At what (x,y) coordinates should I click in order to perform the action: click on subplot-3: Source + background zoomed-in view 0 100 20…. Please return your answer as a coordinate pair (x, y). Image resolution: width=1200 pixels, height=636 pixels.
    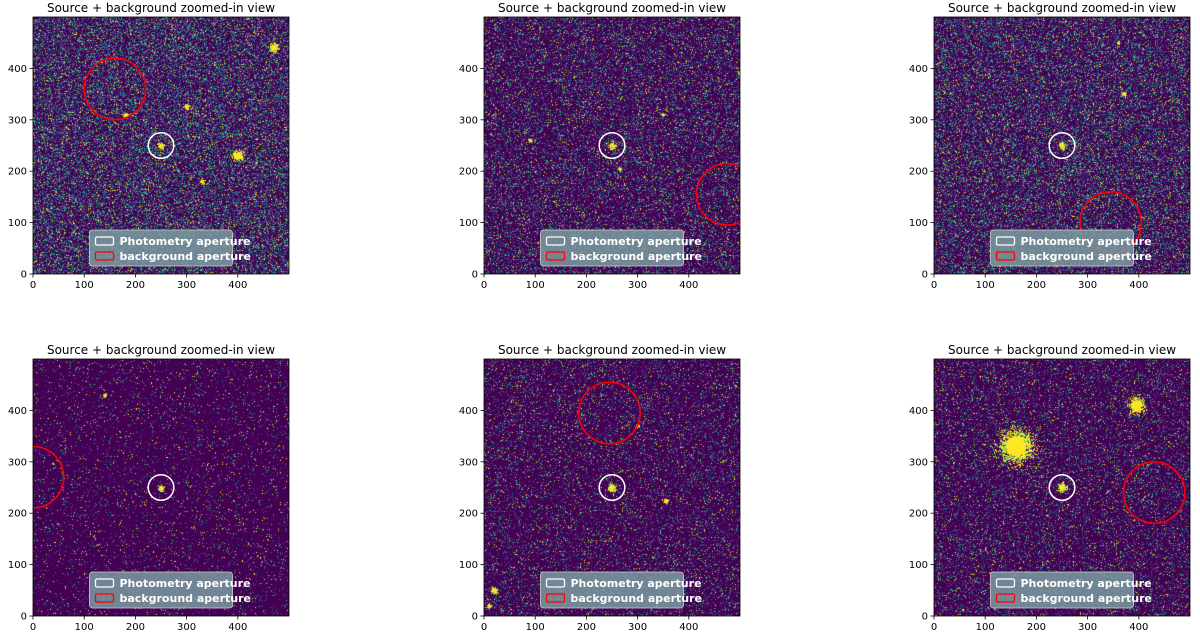
    Looking at the image, I should click on (1050, 146).